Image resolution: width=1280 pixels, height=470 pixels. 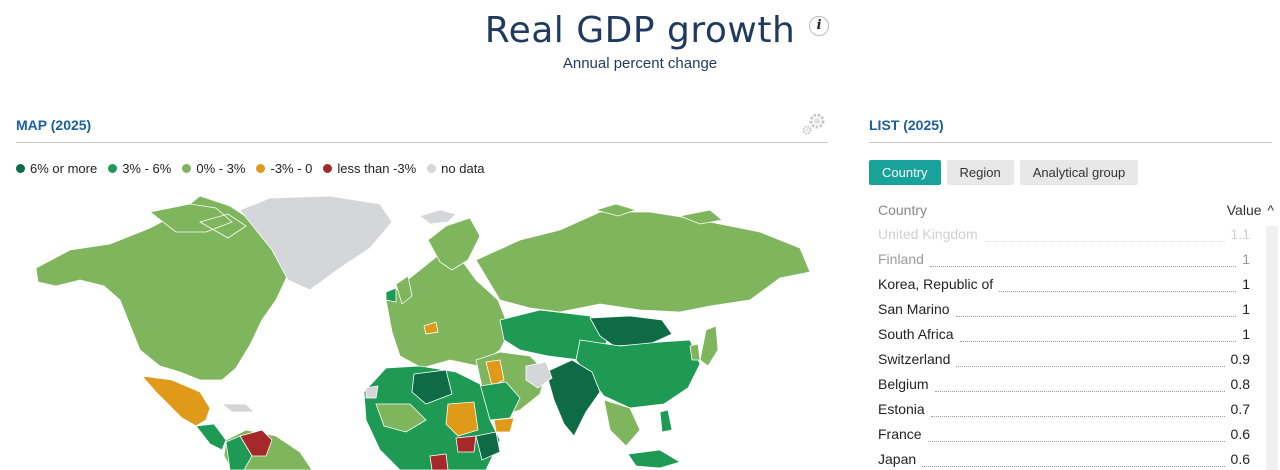 I want to click on legend-label: 3% - 6%, so click(x=147, y=168).